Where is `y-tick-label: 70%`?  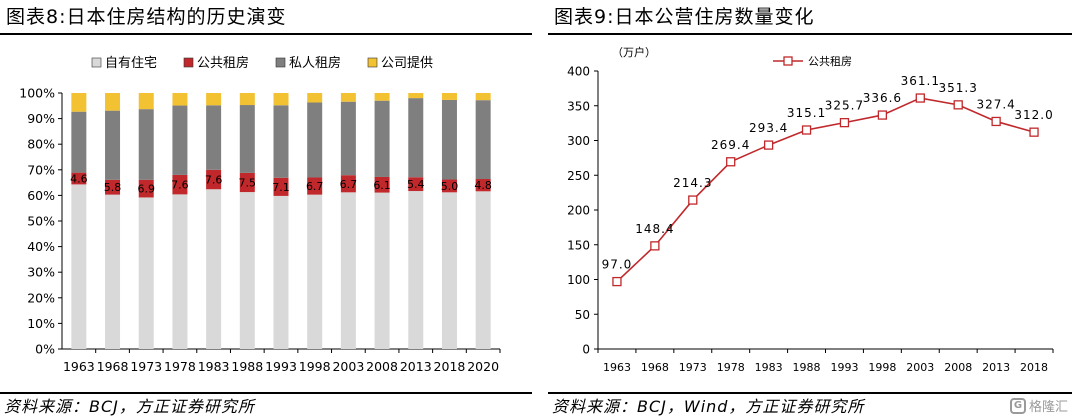 y-tick-label: 70% is located at coordinates (41, 169).